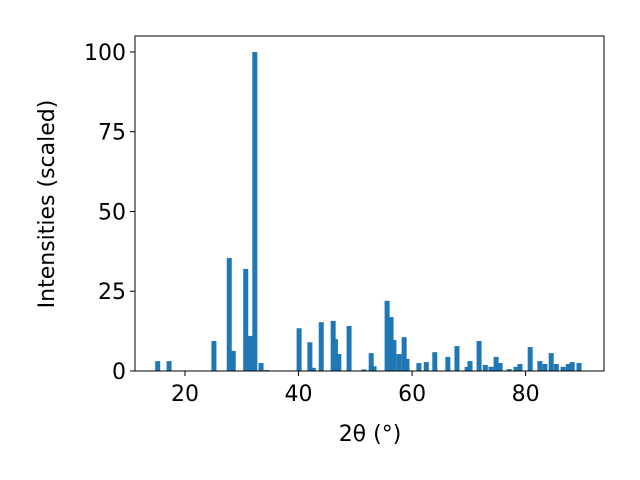 This screenshot has width=640, height=480. Describe the element at coordinates (185, 394) in the screenshot. I see `x-tick-label: 20` at that location.